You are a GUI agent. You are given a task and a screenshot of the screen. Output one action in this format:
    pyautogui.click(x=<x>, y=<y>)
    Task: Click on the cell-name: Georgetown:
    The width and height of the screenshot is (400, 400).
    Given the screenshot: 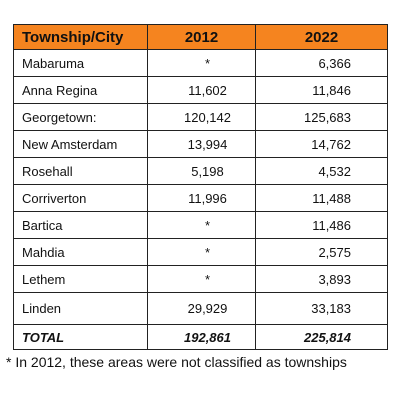 What is the action you would take?
    pyautogui.click(x=80, y=117)
    